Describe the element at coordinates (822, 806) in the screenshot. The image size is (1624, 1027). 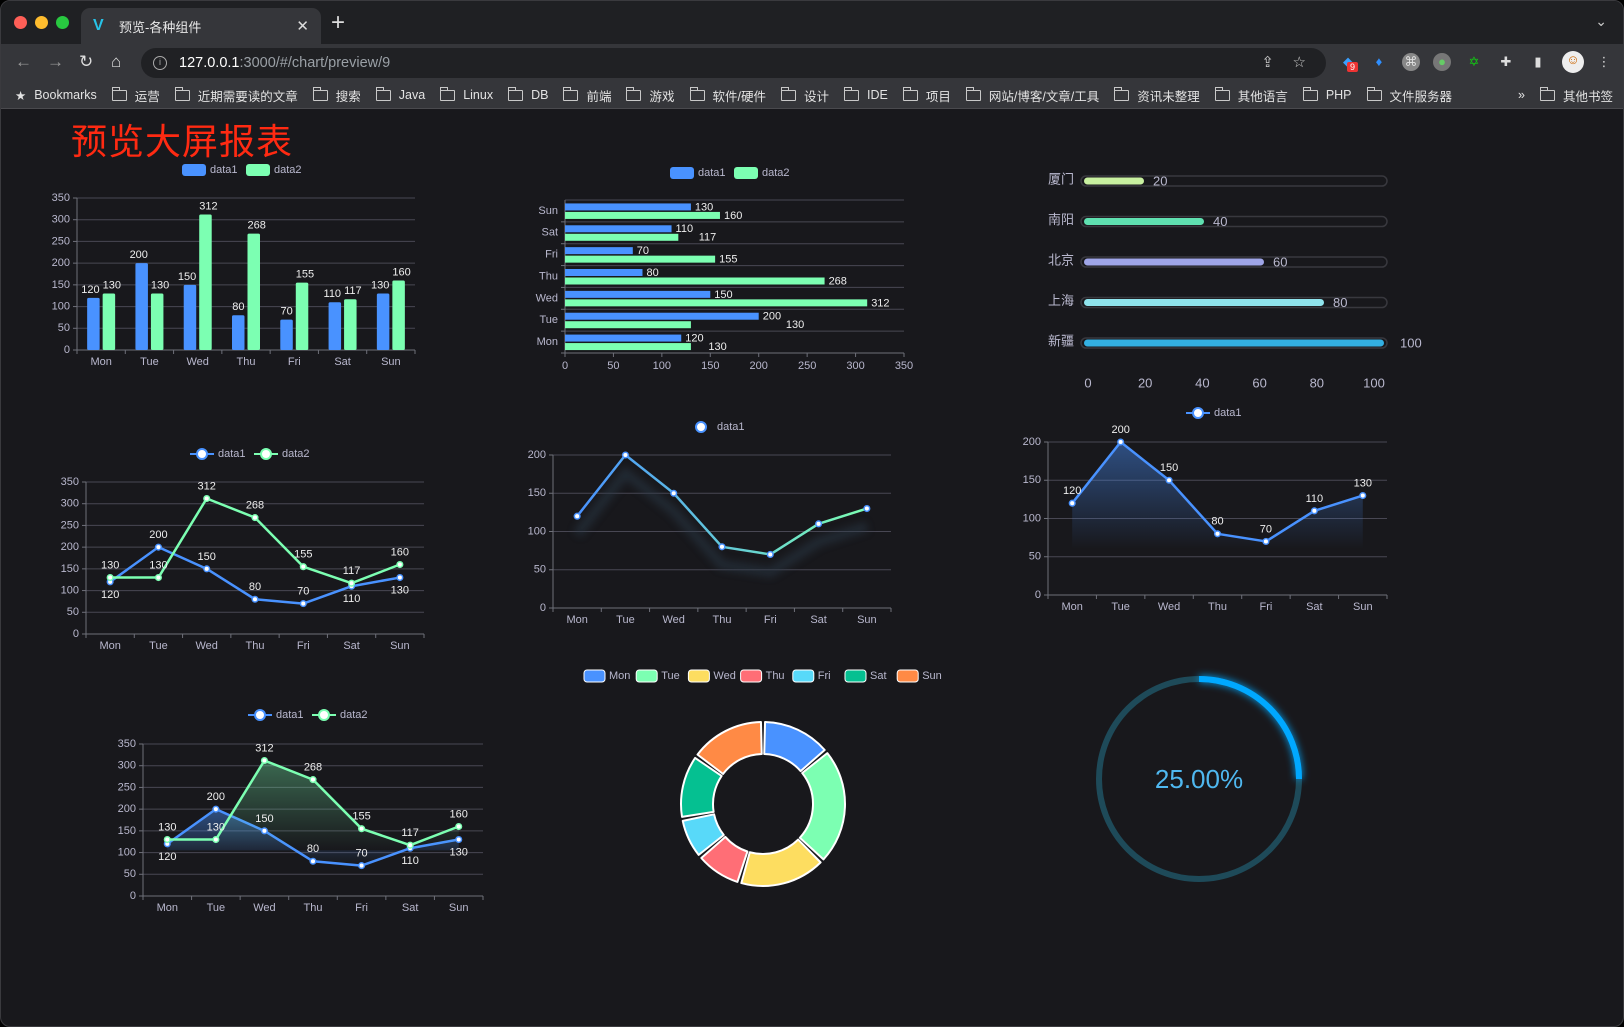
I see `pie-slice-Tue` at that location.